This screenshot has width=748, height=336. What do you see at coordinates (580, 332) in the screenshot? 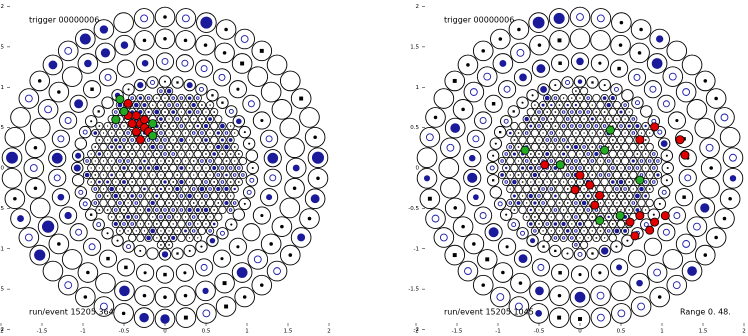
I see `x-tick-label: 0` at bounding box center [580, 332].